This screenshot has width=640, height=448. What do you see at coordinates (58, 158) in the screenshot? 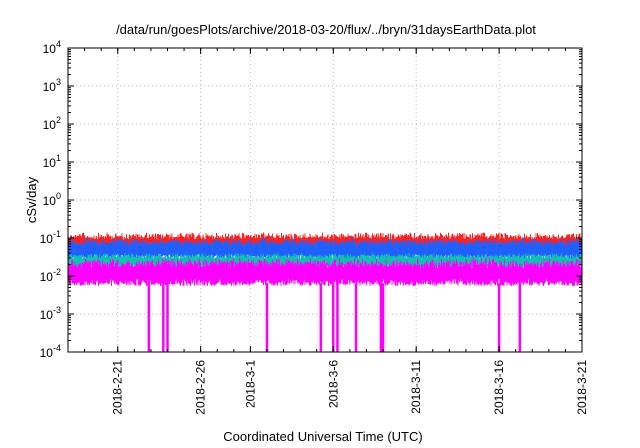
I see `y-tick-exponent: 1` at bounding box center [58, 158].